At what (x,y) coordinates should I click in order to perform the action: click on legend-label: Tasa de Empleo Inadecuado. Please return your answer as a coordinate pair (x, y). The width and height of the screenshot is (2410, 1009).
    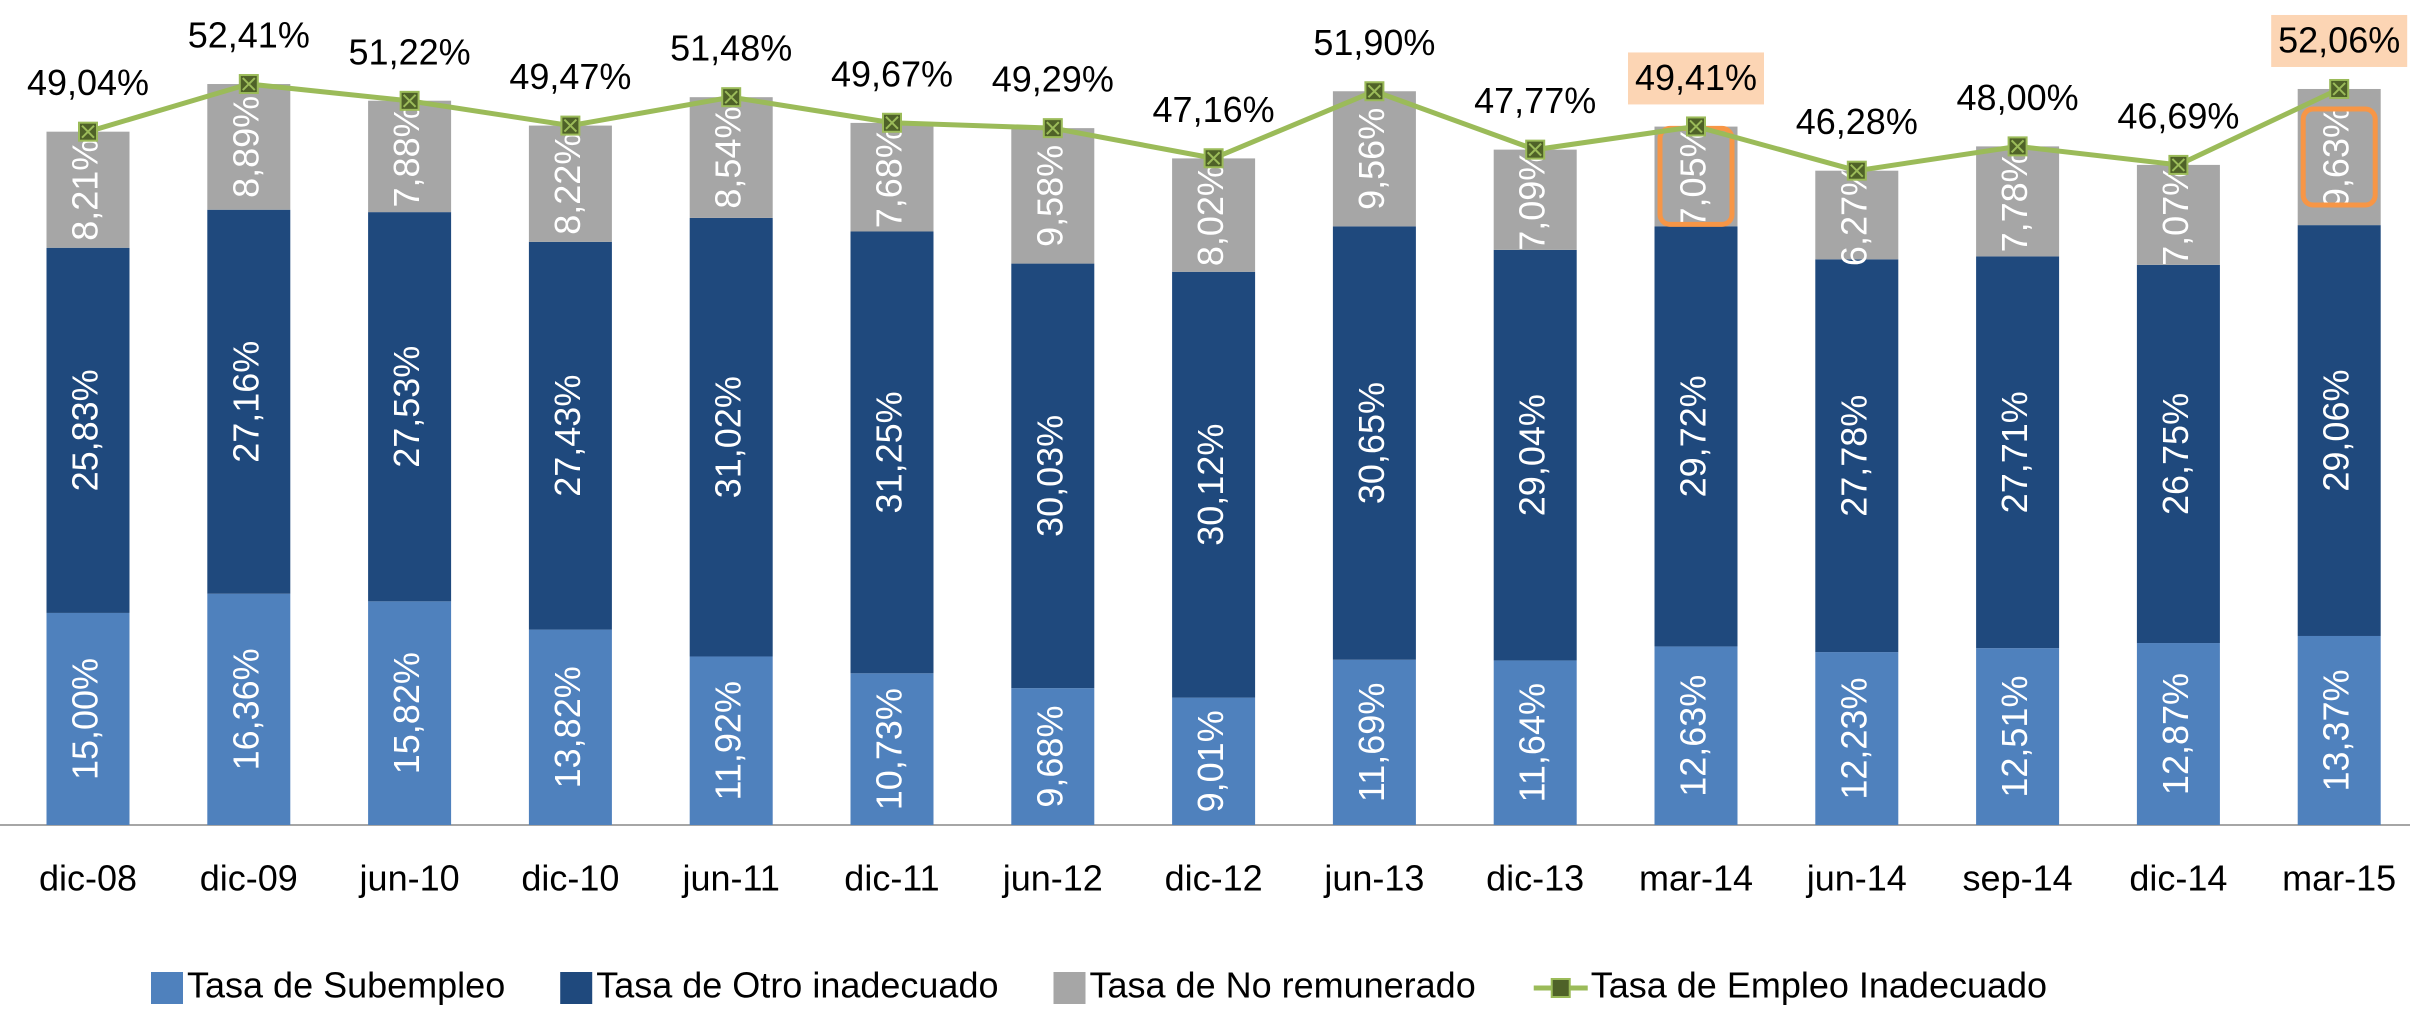
    Looking at the image, I should click on (1819, 985).